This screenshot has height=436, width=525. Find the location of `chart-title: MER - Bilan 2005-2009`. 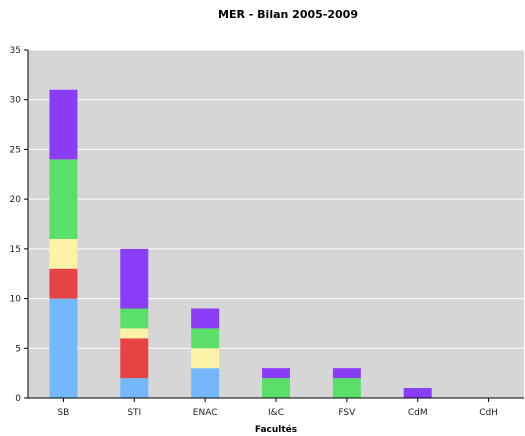

chart-title: MER - Bilan 2005-2009 is located at coordinates (288, 14).